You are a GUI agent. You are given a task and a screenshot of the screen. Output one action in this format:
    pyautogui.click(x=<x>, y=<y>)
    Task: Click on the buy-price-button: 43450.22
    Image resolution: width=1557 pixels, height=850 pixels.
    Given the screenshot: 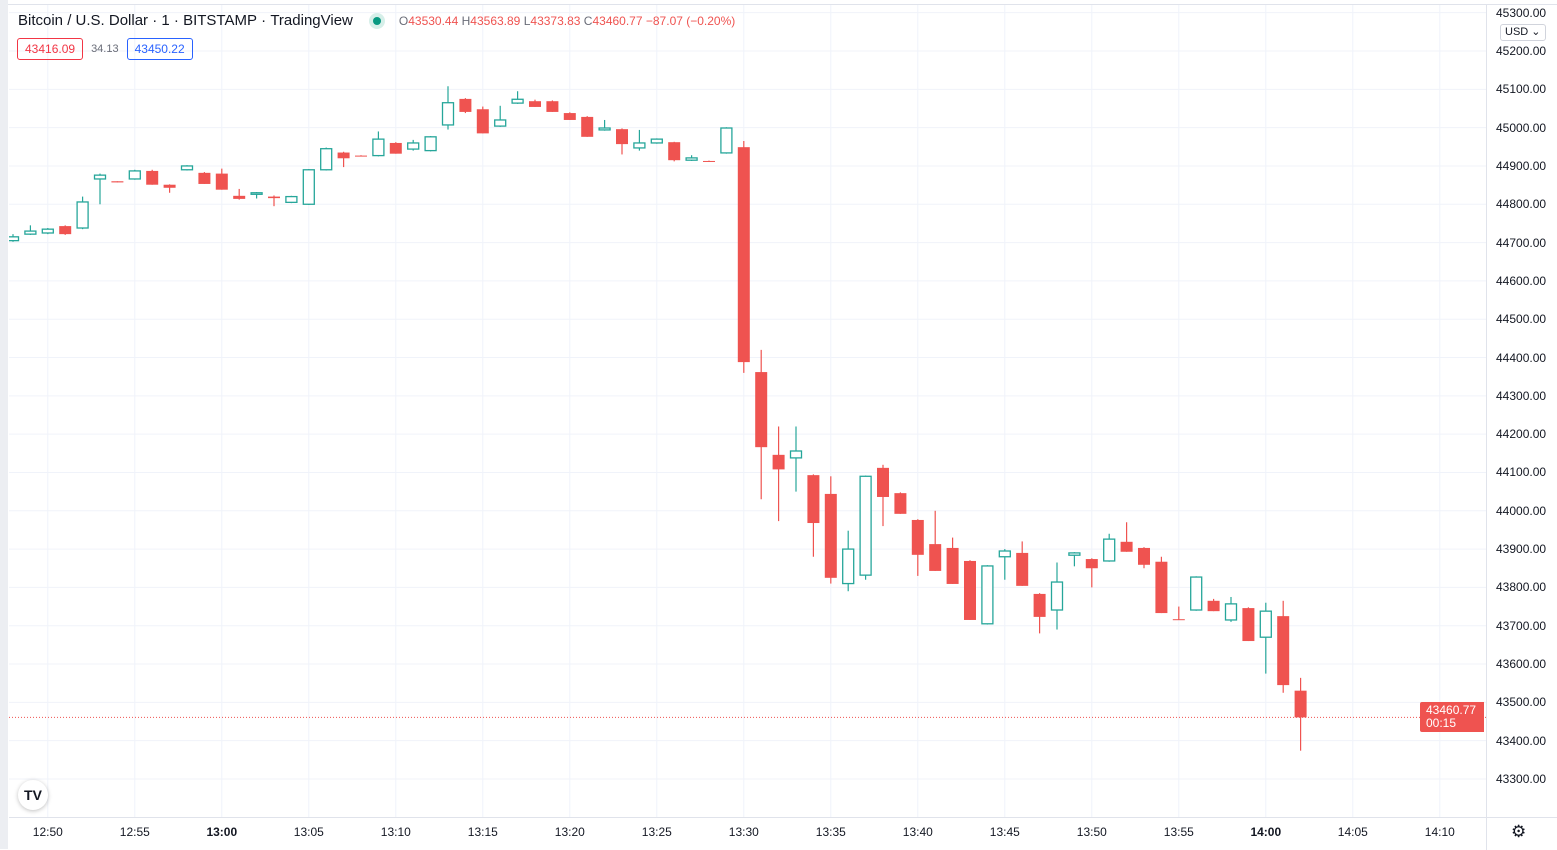 What is the action you would take?
    pyautogui.click(x=159, y=49)
    